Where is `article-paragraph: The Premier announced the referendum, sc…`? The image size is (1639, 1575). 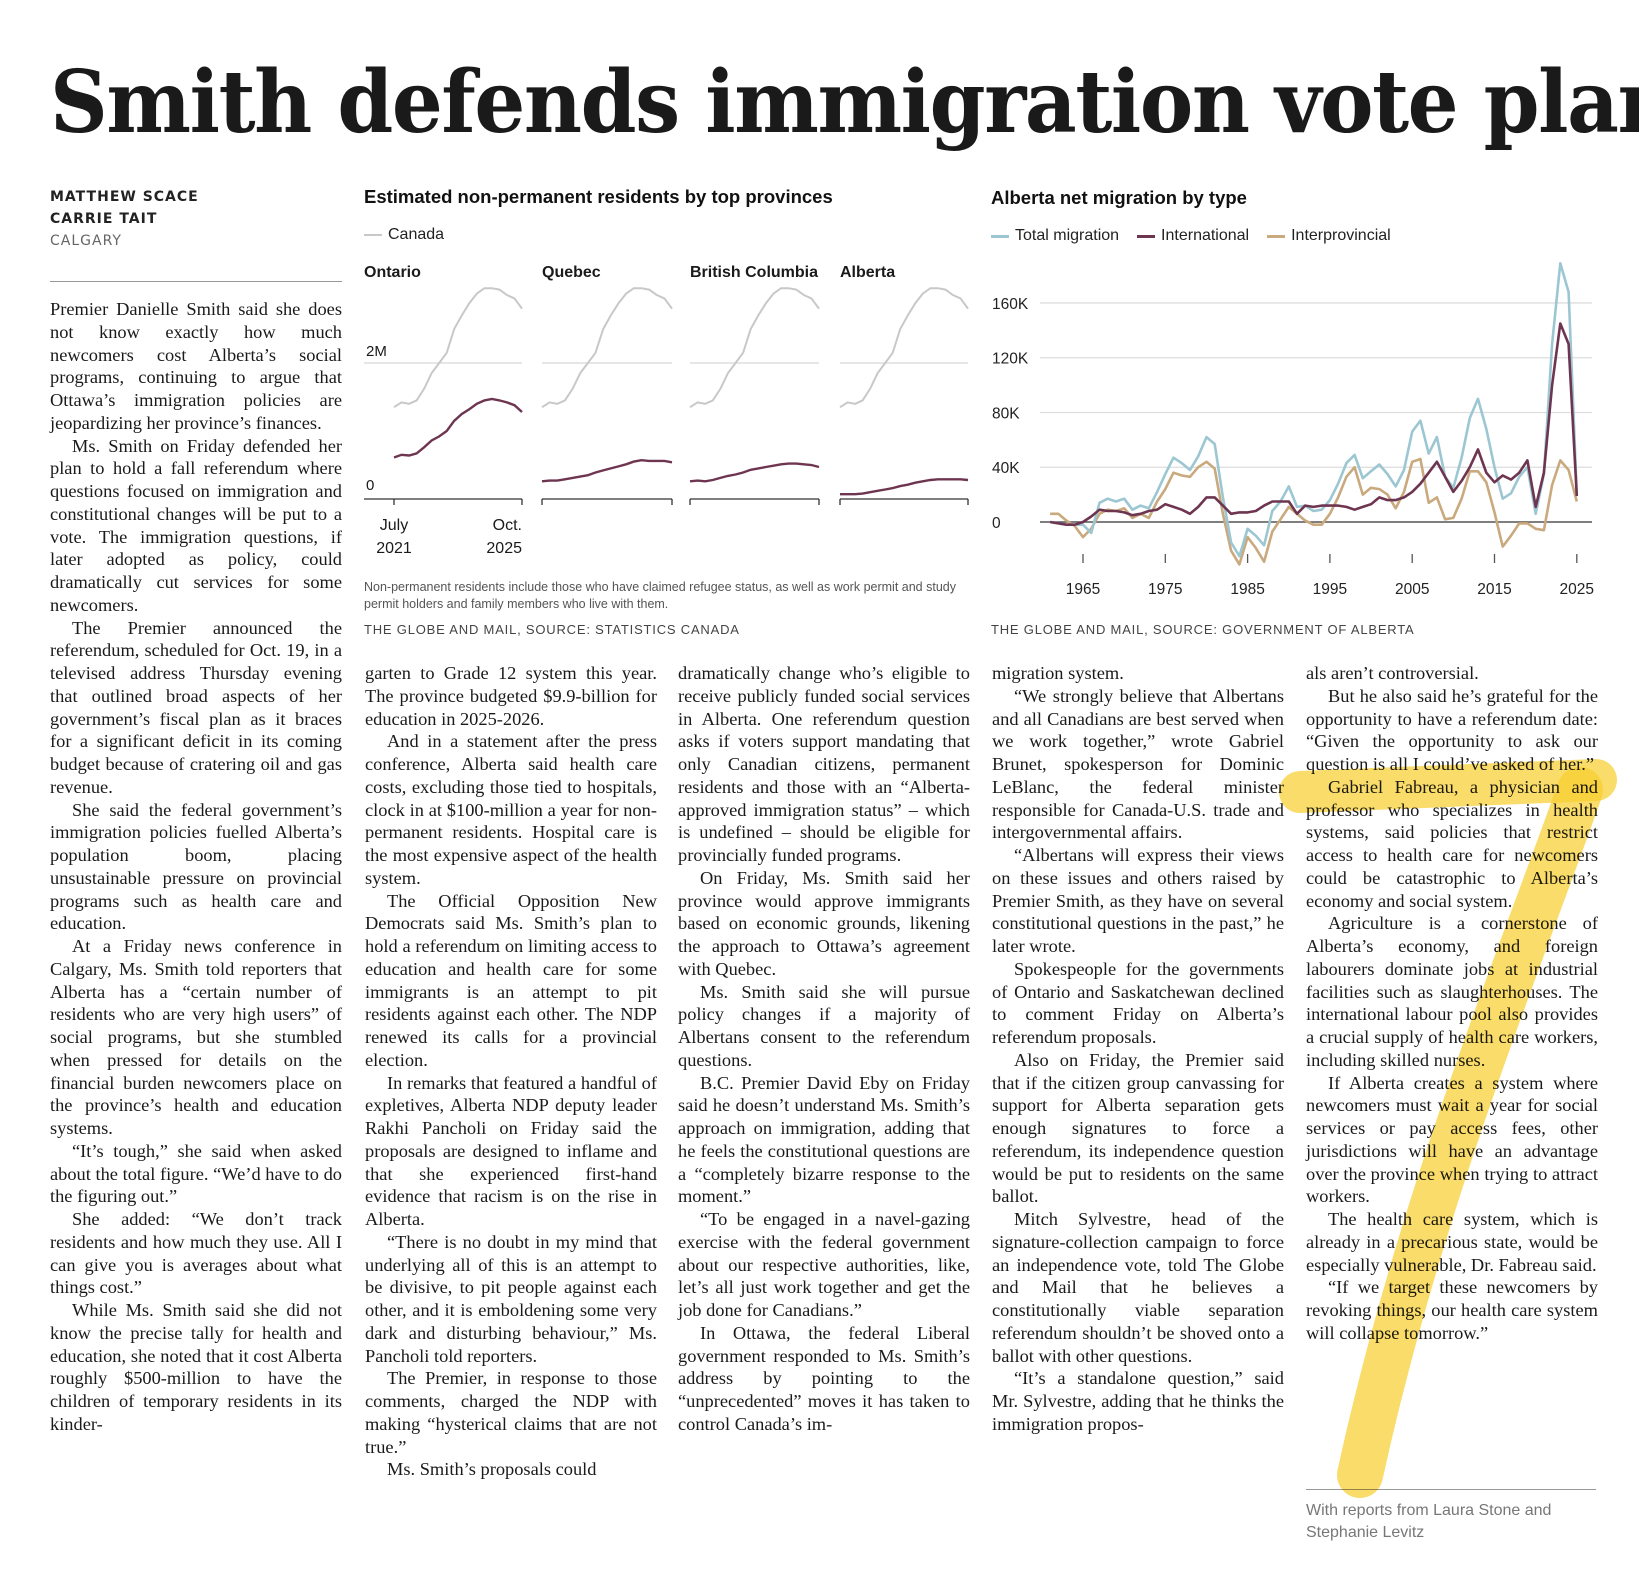
article-paragraph: The Premier announced the referendum, sc… is located at coordinates (196, 707).